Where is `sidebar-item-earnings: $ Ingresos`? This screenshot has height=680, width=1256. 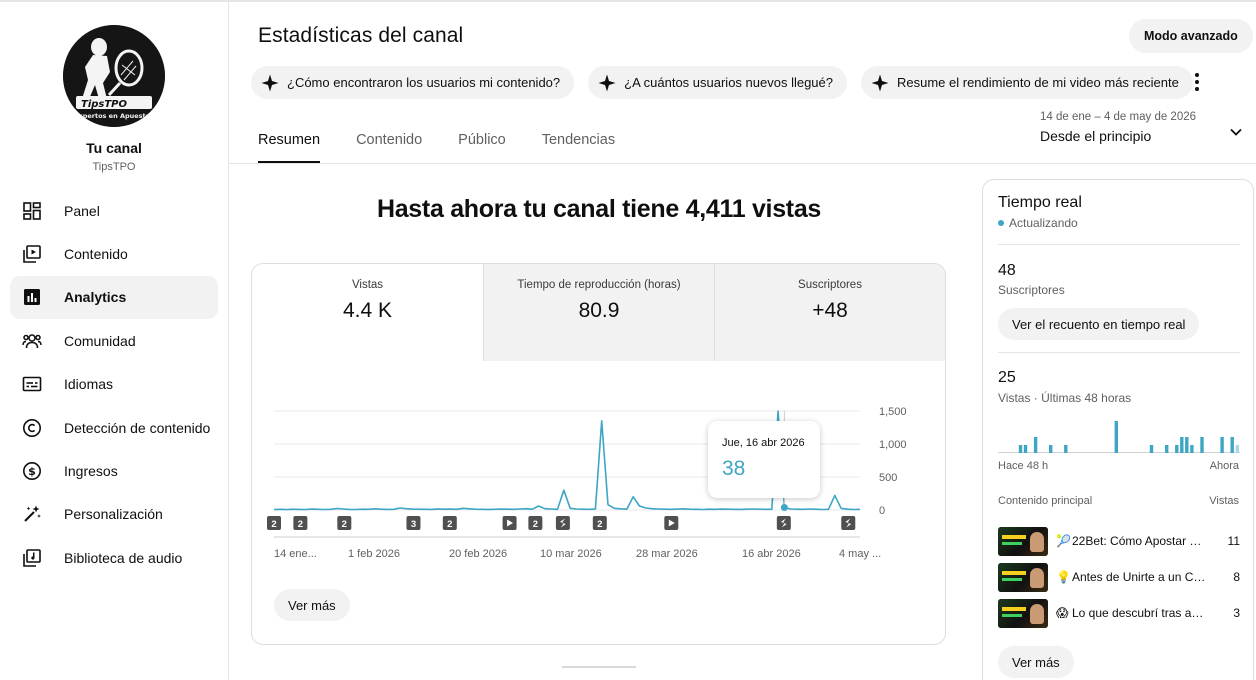
sidebar-item-earnings: $ Ingresos is located at coordinates (114, 470).